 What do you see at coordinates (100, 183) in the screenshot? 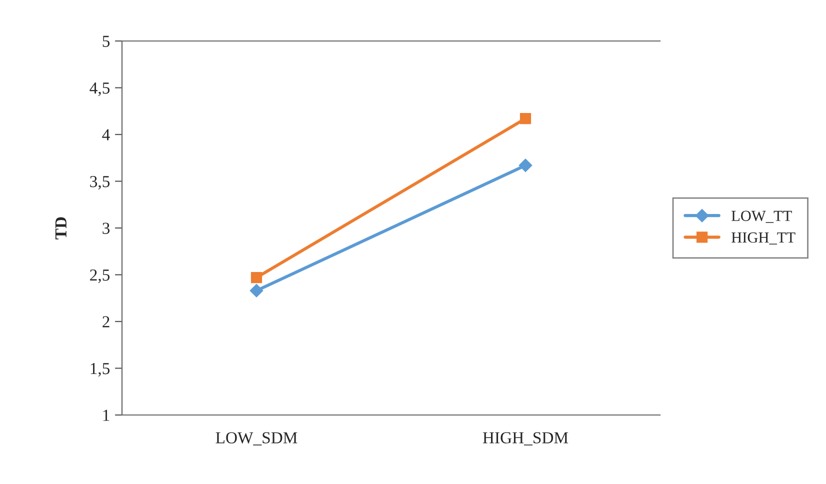
I see `y-tick-label: 3,5` at bounding box center [100, 183].